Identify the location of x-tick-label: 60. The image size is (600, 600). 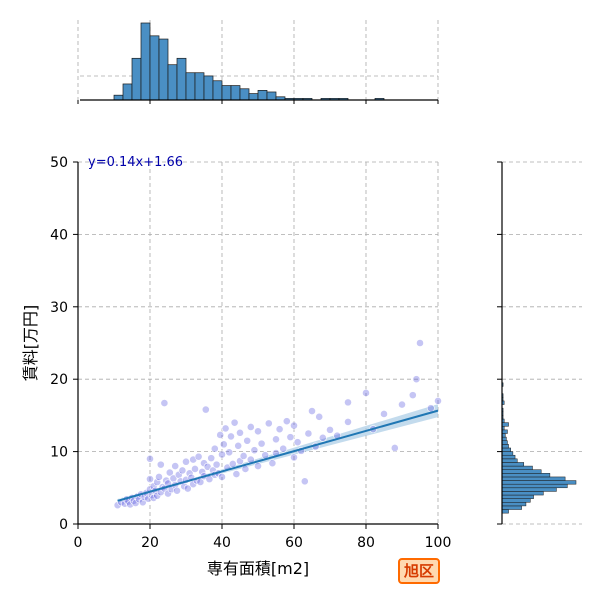
(294, 543).